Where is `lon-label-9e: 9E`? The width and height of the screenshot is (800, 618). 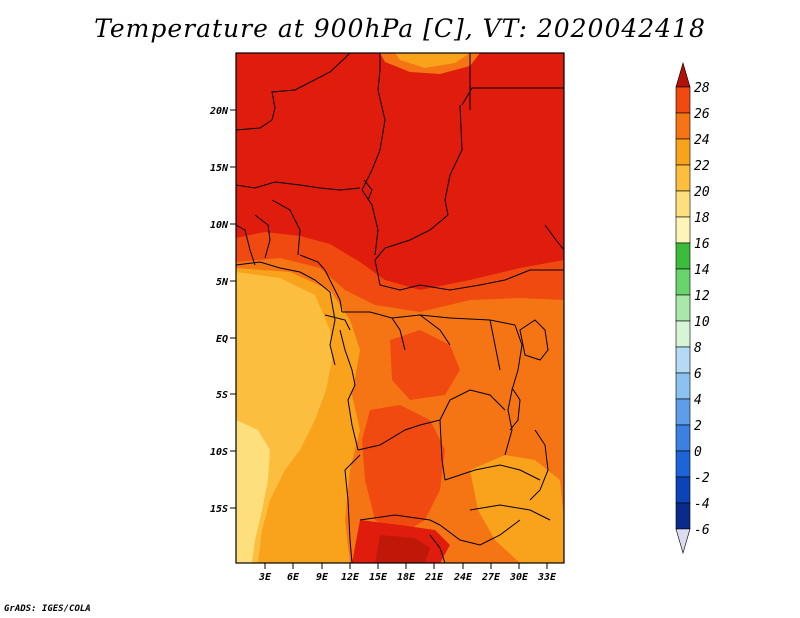 lon-label-9e: 9E is located at coordinates (322, 577).